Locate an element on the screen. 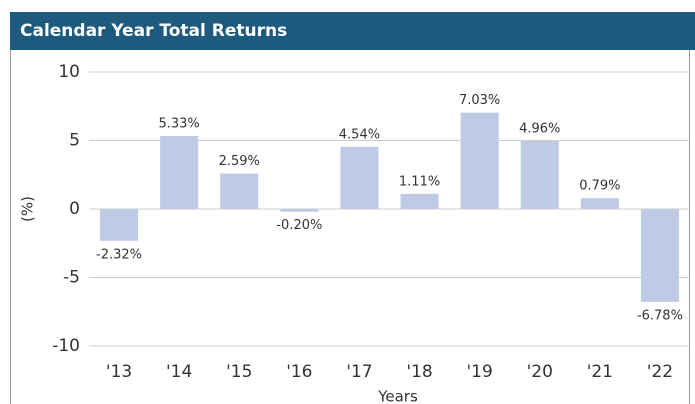 The height and width of the screenshot is (404, 695). header-bar is located at coordinates (352, 31).